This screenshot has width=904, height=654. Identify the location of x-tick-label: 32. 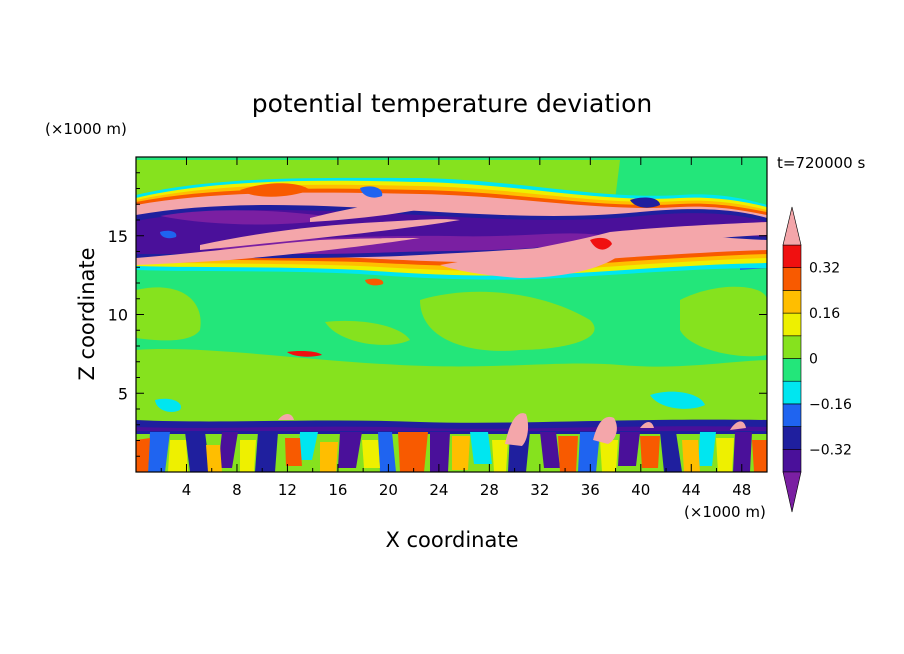
(539, 490).